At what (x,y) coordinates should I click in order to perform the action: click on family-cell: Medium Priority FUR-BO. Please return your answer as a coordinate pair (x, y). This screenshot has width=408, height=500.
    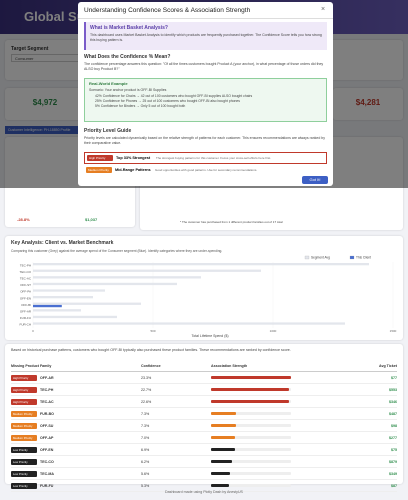
    Looking at the image, I should click on (76, 413).